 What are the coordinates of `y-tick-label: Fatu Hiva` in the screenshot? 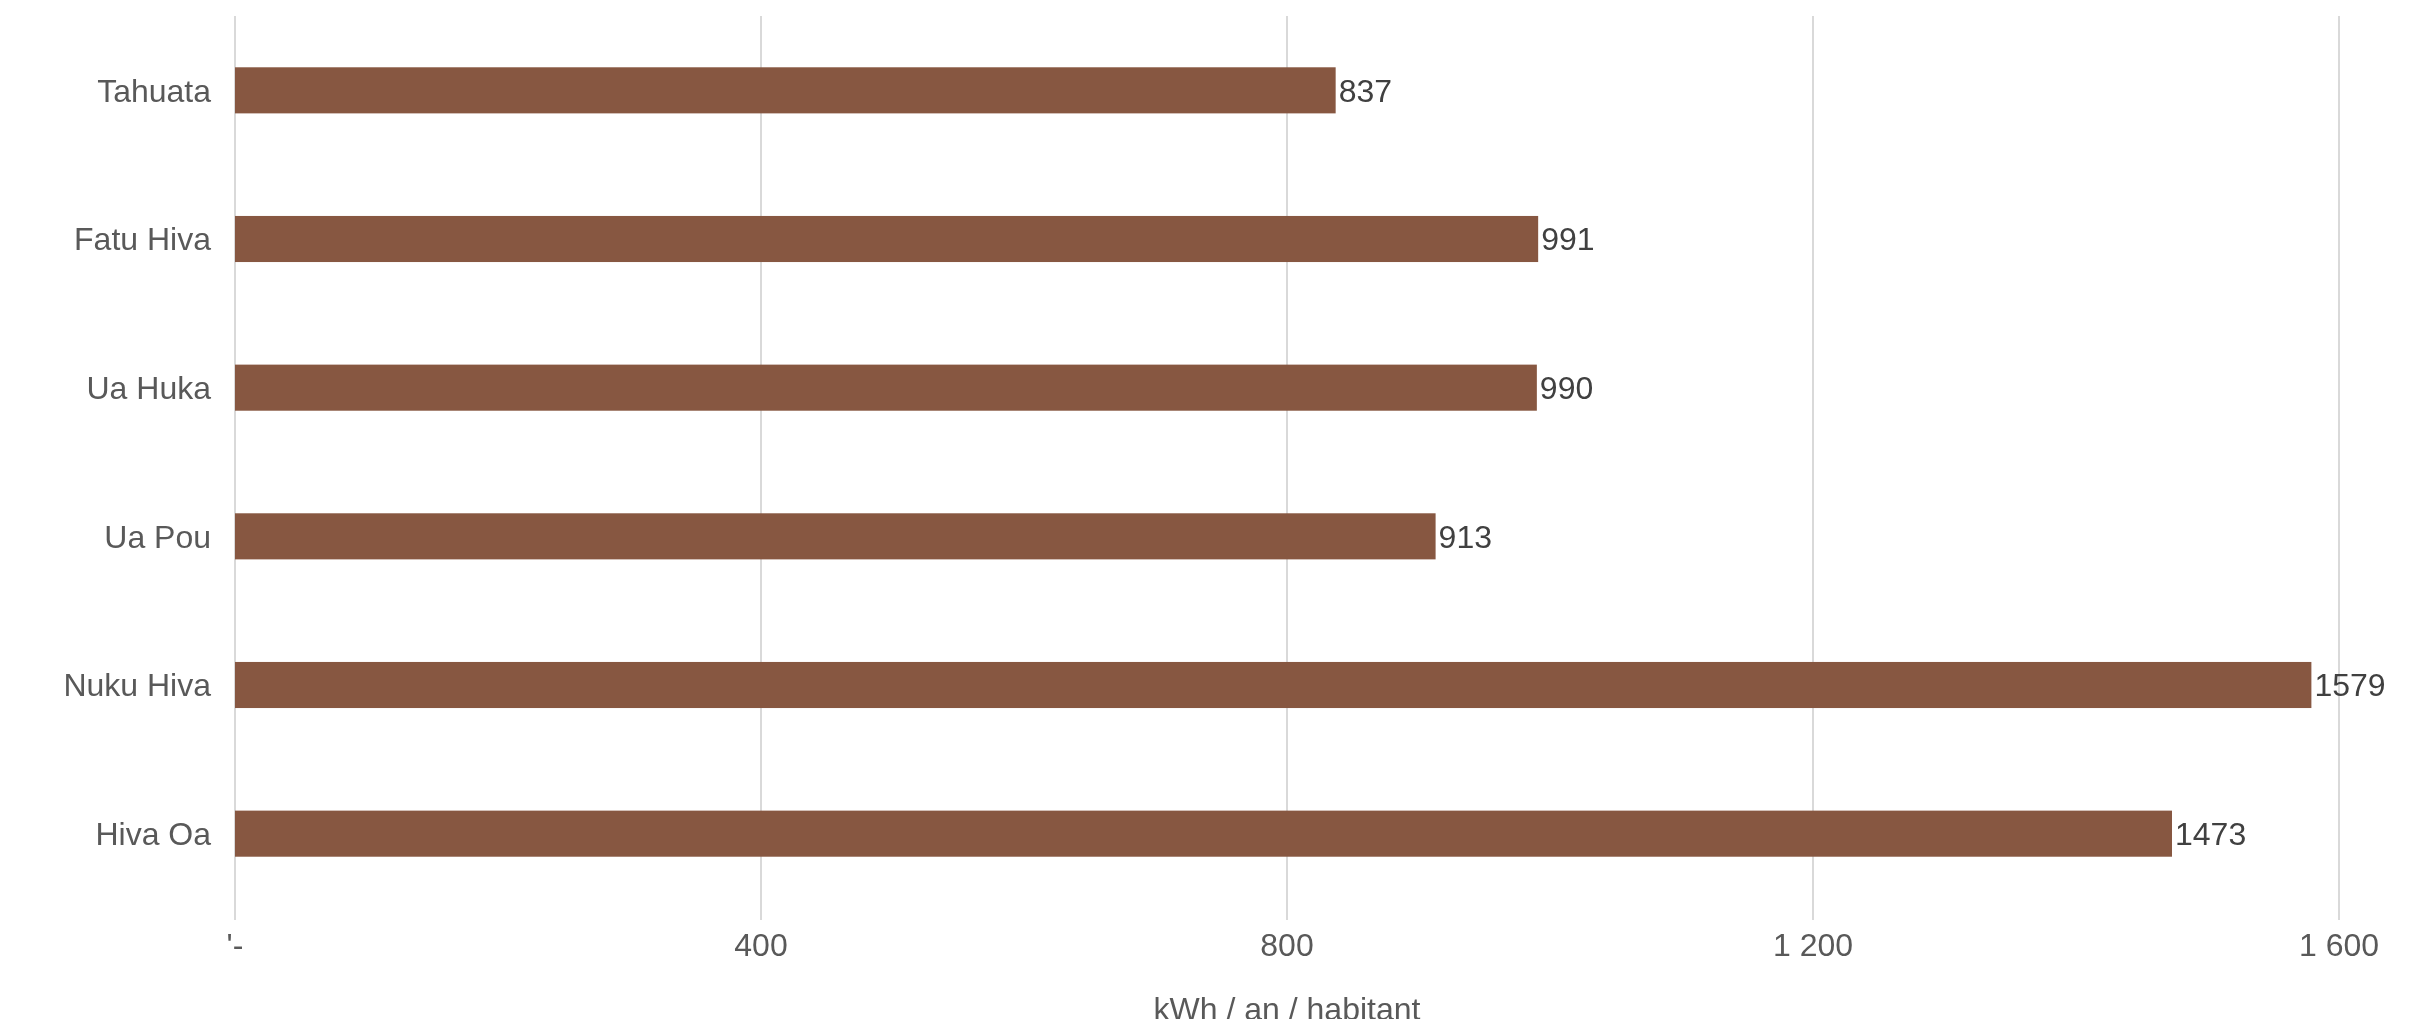 It's located at (143, 239).